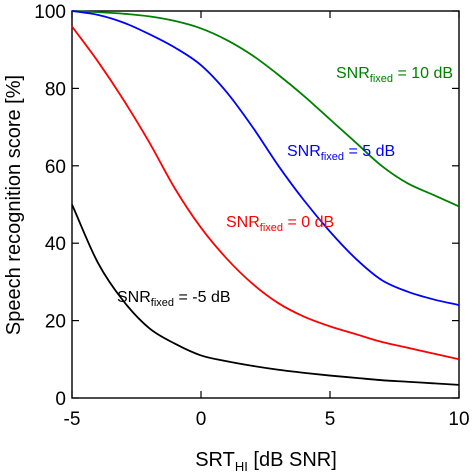 The width and height of the screenshot is (474, 476). What do you see at coordinates (55, 167) in the screenshot?
I see `y-tick-label: 60` at bounding box center [55, 167].